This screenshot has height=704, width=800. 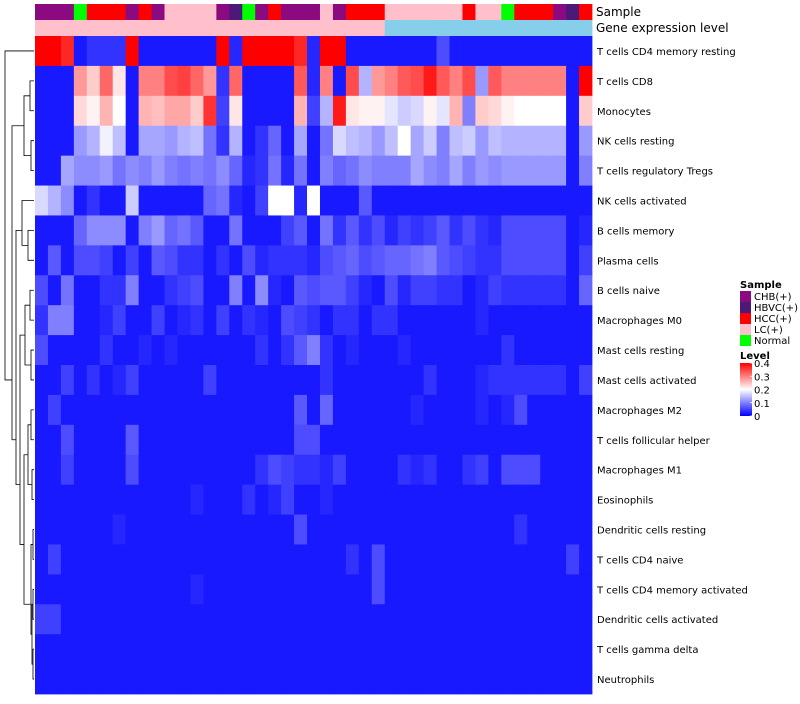 What do you see at coordinates (776, 308) in the screenshot?
I see `legend-entry-label: HBVC(+)` at bounding box center [776, 308].